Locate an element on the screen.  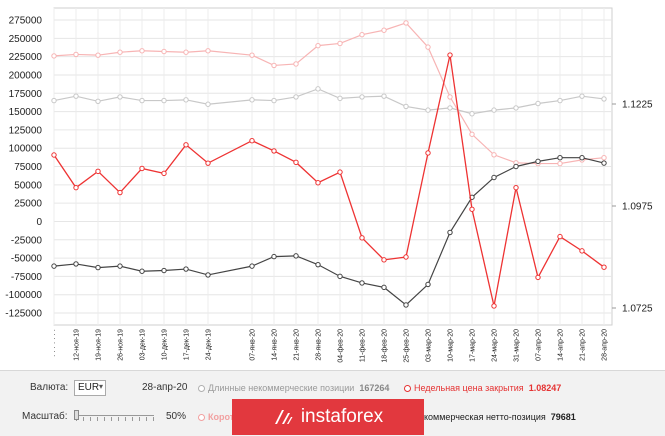
x-tick-label: 19-ноя-19 is located at coordinates (99, 345).